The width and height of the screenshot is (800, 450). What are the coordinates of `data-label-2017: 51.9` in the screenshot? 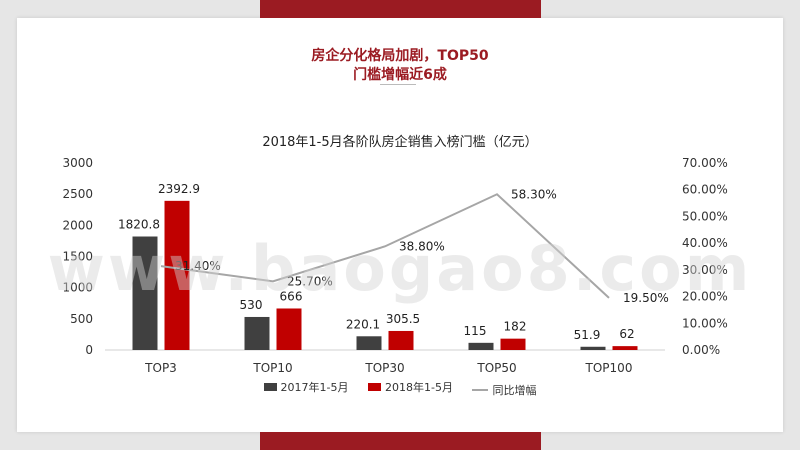 It's located at (587, 335).